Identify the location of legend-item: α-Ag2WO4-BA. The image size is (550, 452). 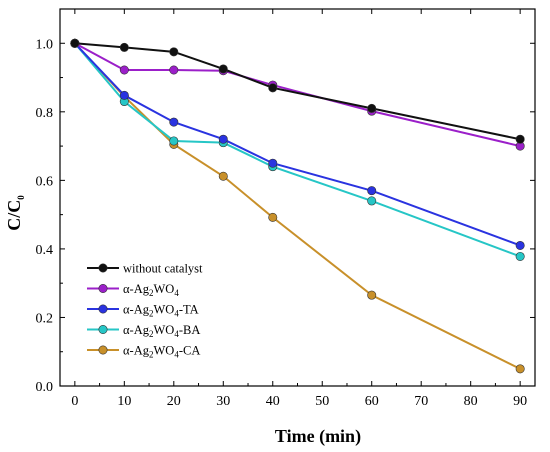
(143, 331).